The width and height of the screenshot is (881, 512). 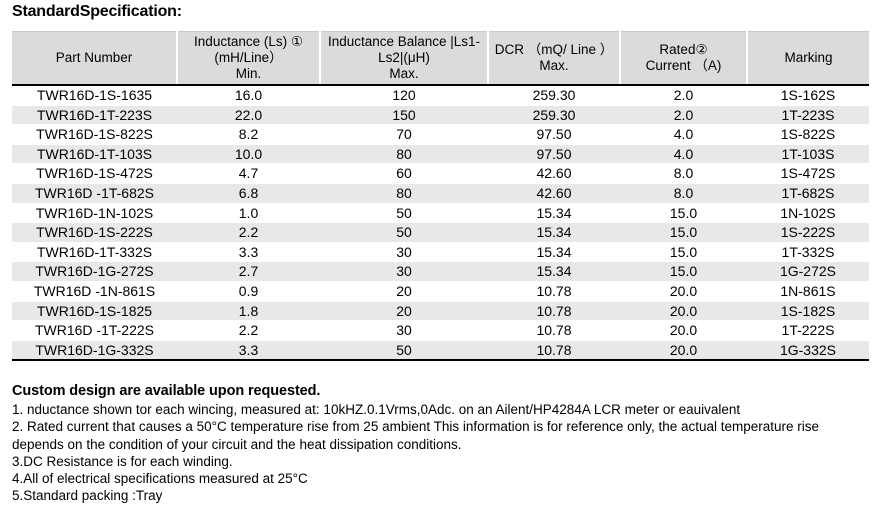 What do you see at coordinates (248, 291) in the screenshot?
I see `cell-inductance: 0.9` at bounding box center [248, 291].